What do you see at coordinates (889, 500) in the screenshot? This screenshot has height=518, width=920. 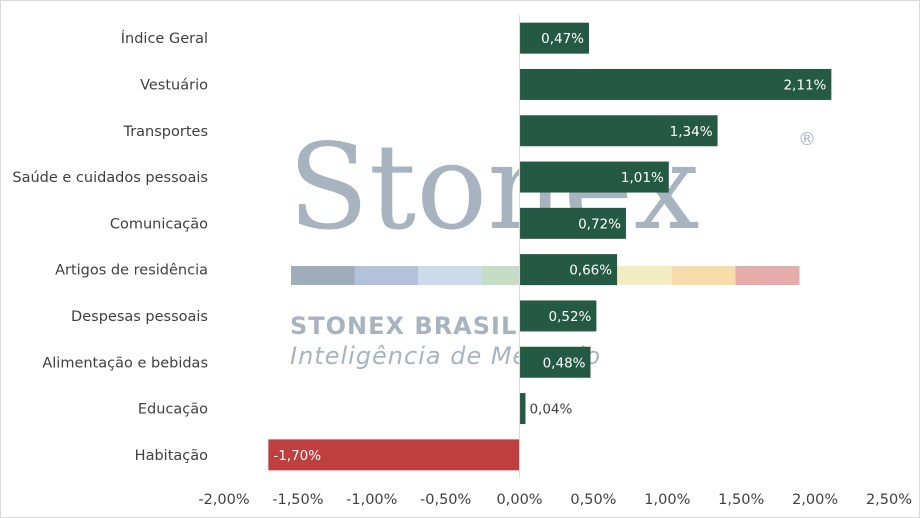 I see `x-tick-label: 2,50%` at bounding box center [889, 500].